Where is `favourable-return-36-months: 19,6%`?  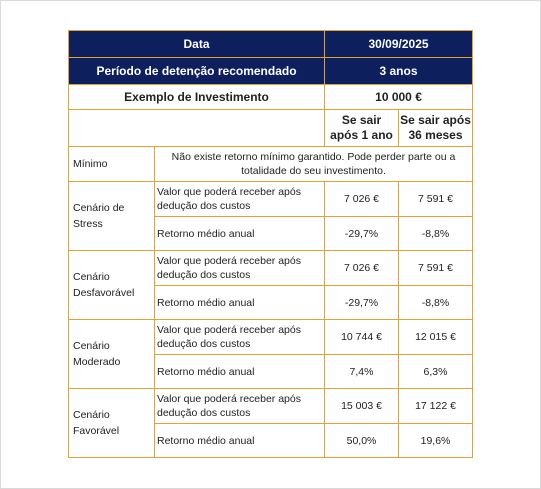
favourable-return-36-months: 19,6% is located at coordinates (436, 440).